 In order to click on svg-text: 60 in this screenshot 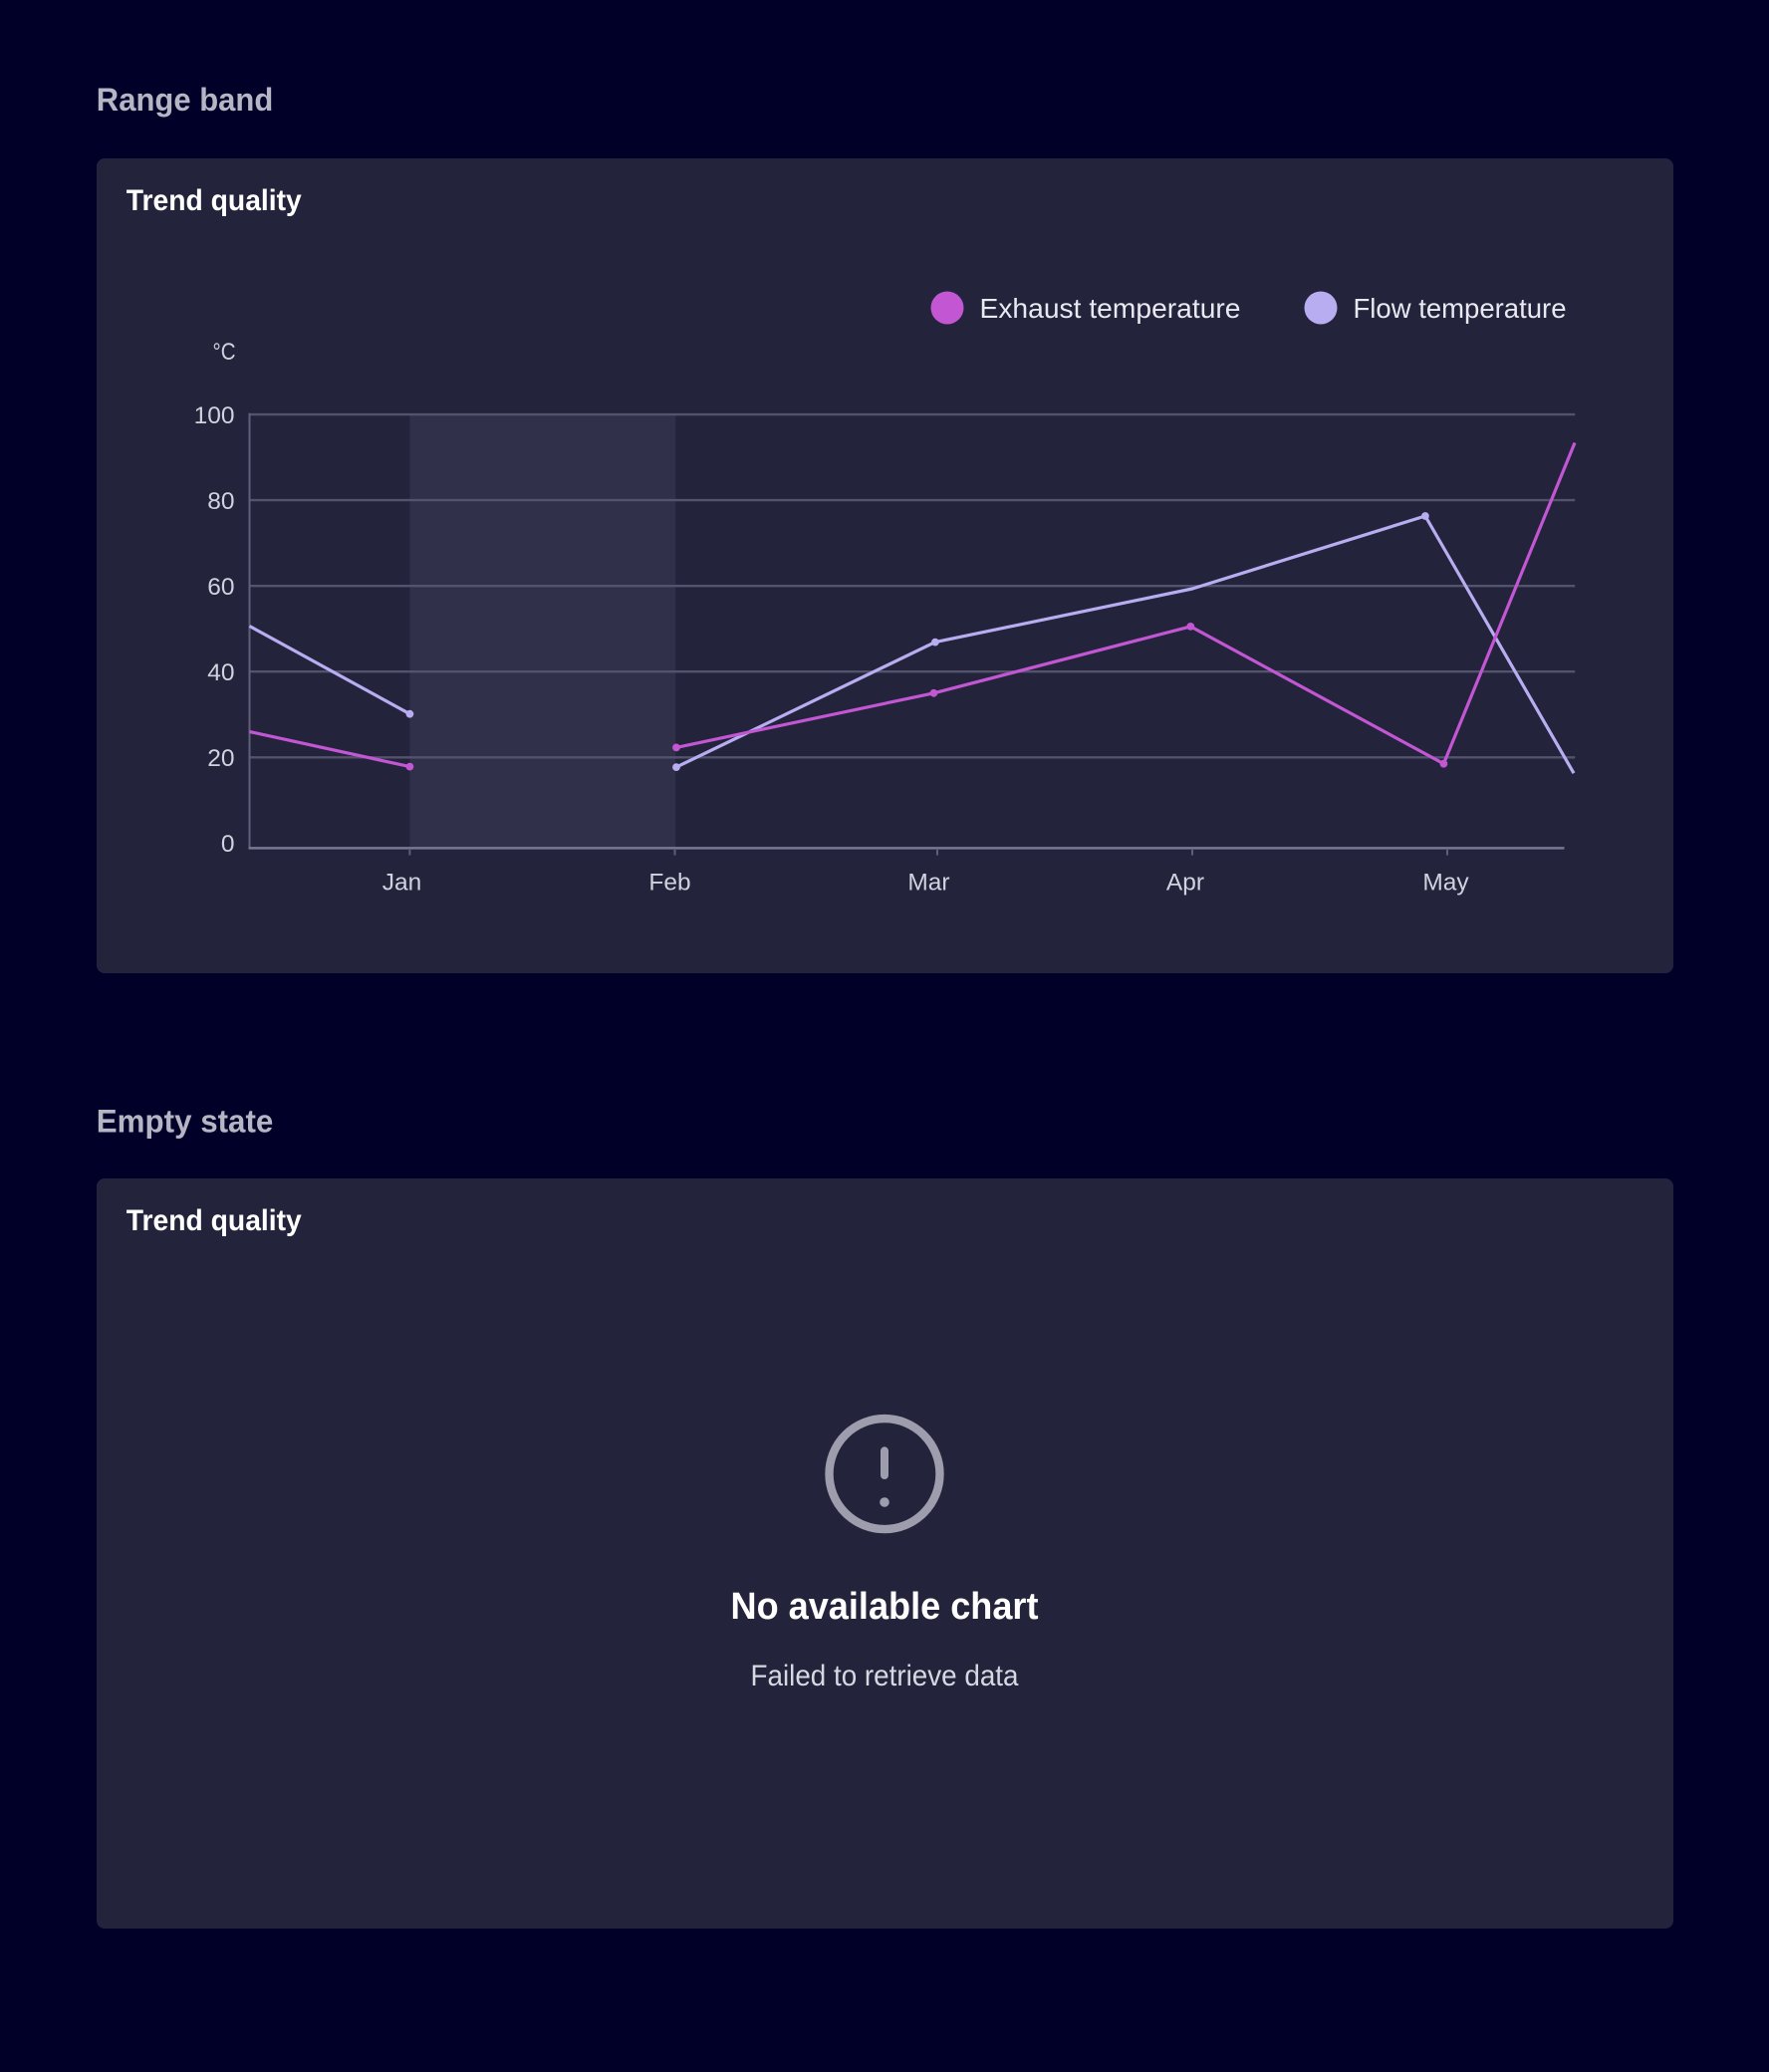, I will do `click(220, 587)`.